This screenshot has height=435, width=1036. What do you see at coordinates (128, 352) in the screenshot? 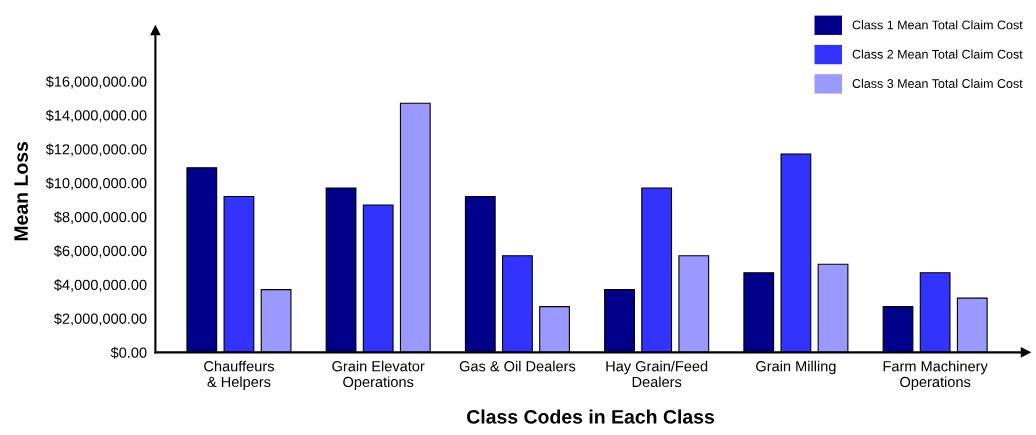
I see `y-tick-label: $0.00` at bounding box center [128, 352].